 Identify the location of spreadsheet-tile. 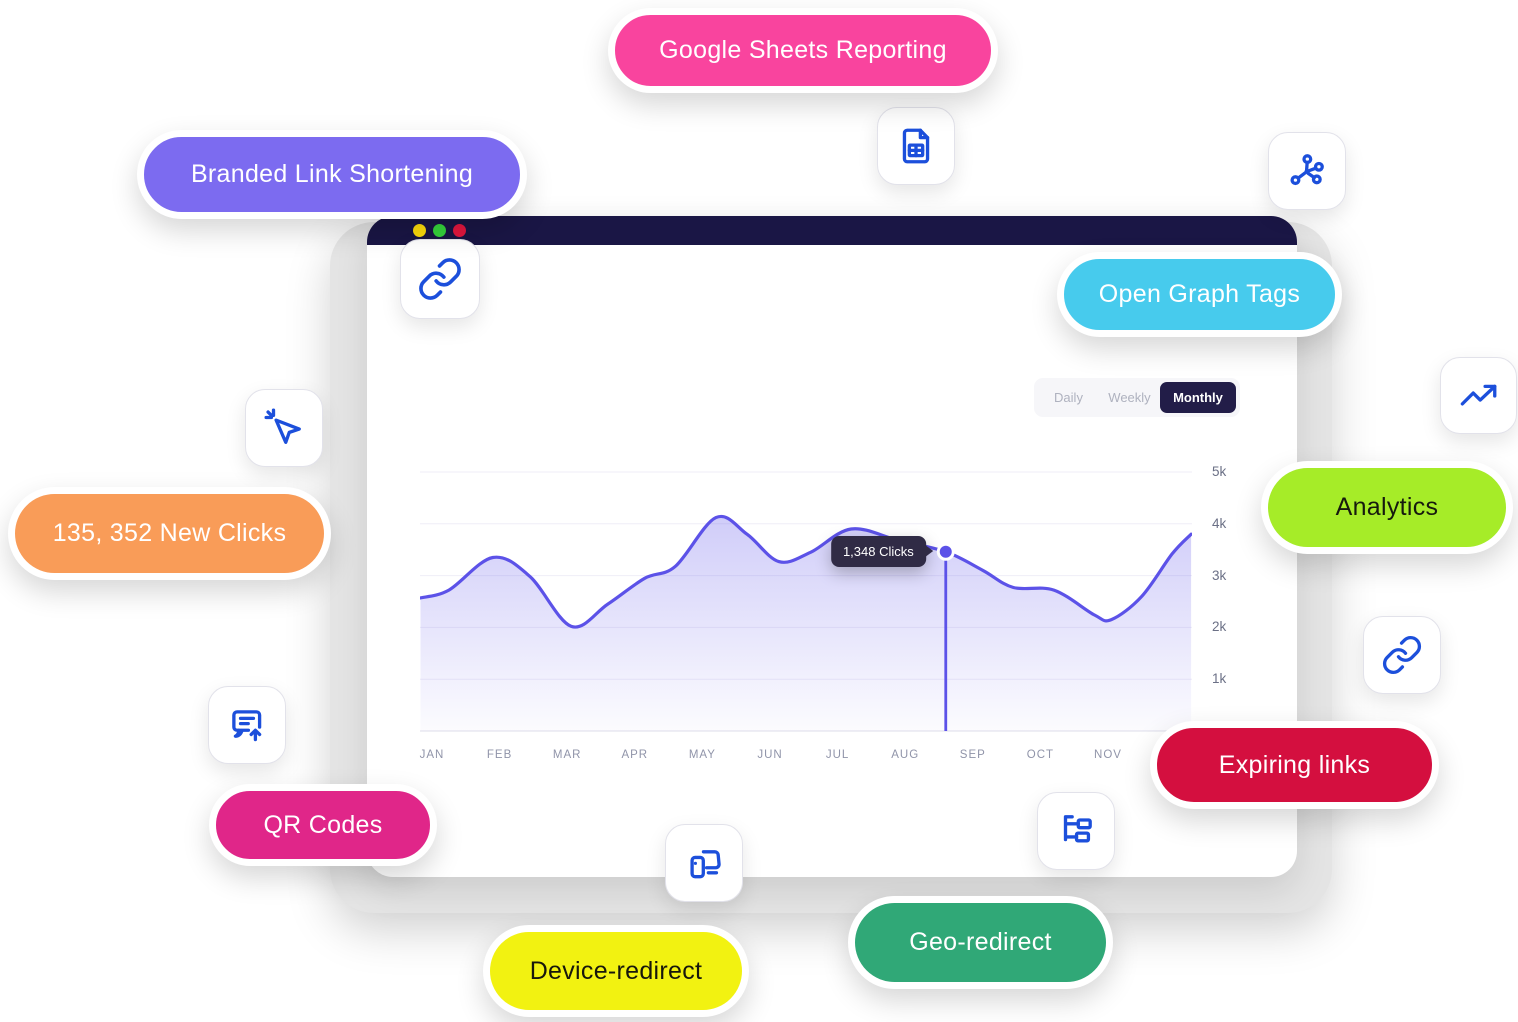
(916, 146).